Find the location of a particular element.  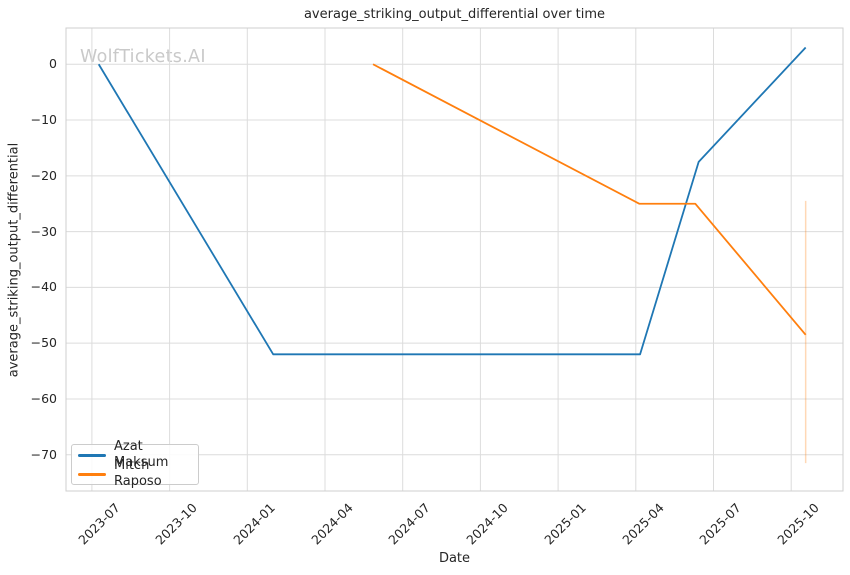

y-tick-label: −30 is located at coordinates (43, 231).